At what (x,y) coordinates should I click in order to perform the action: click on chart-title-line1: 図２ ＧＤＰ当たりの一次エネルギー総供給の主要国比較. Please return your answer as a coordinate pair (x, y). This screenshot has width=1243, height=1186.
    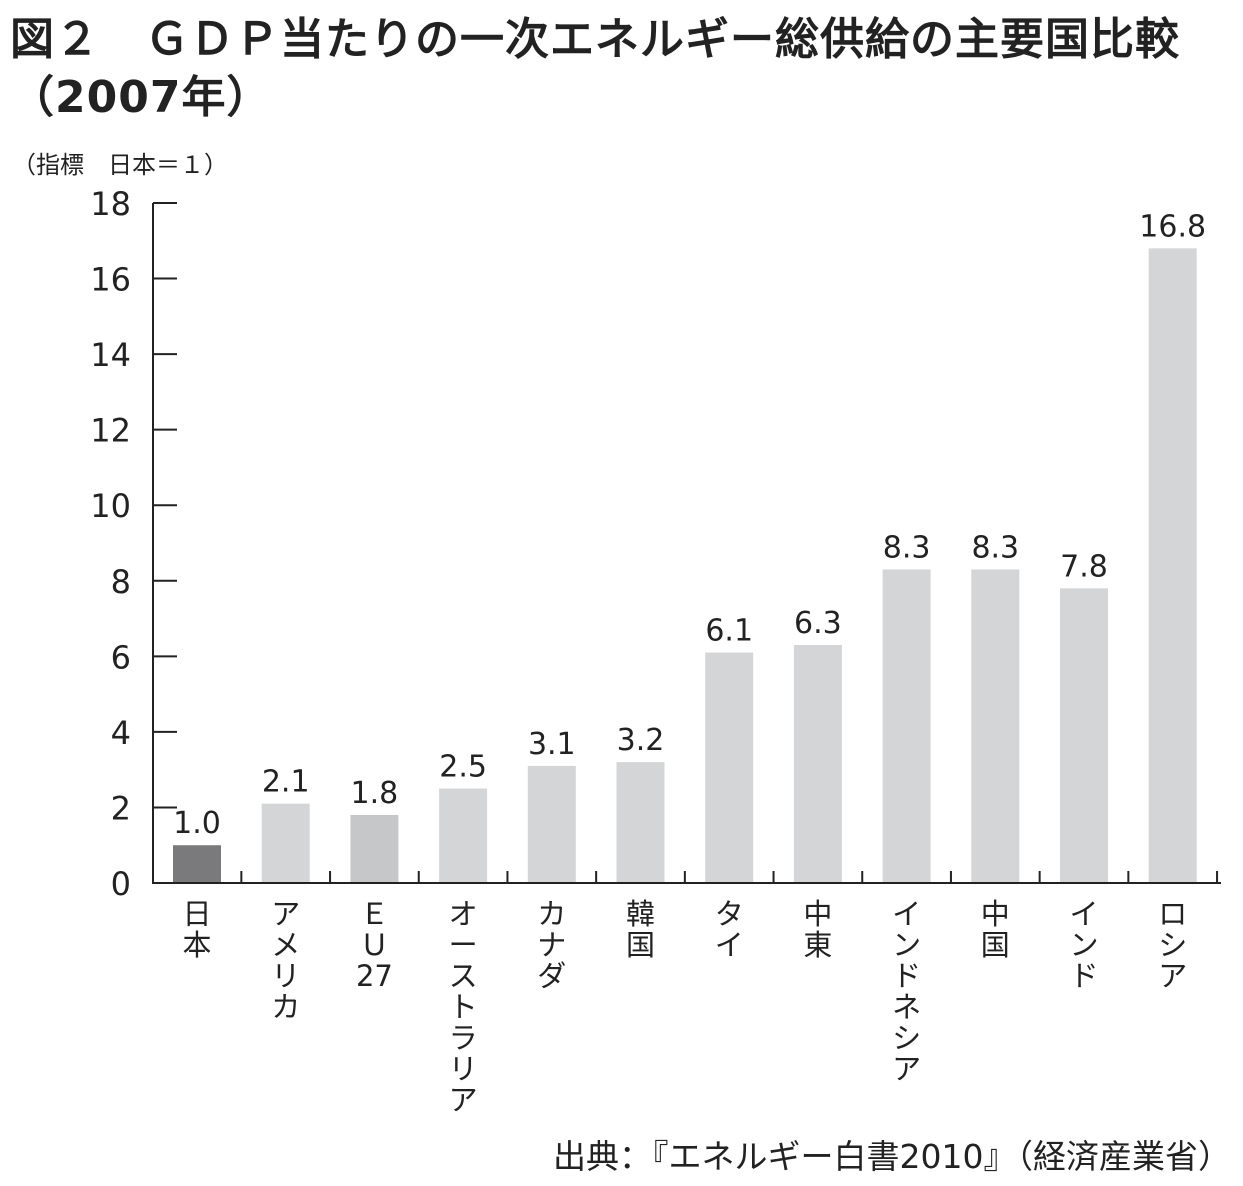
    Looking at the image, I should click on (595, 39).